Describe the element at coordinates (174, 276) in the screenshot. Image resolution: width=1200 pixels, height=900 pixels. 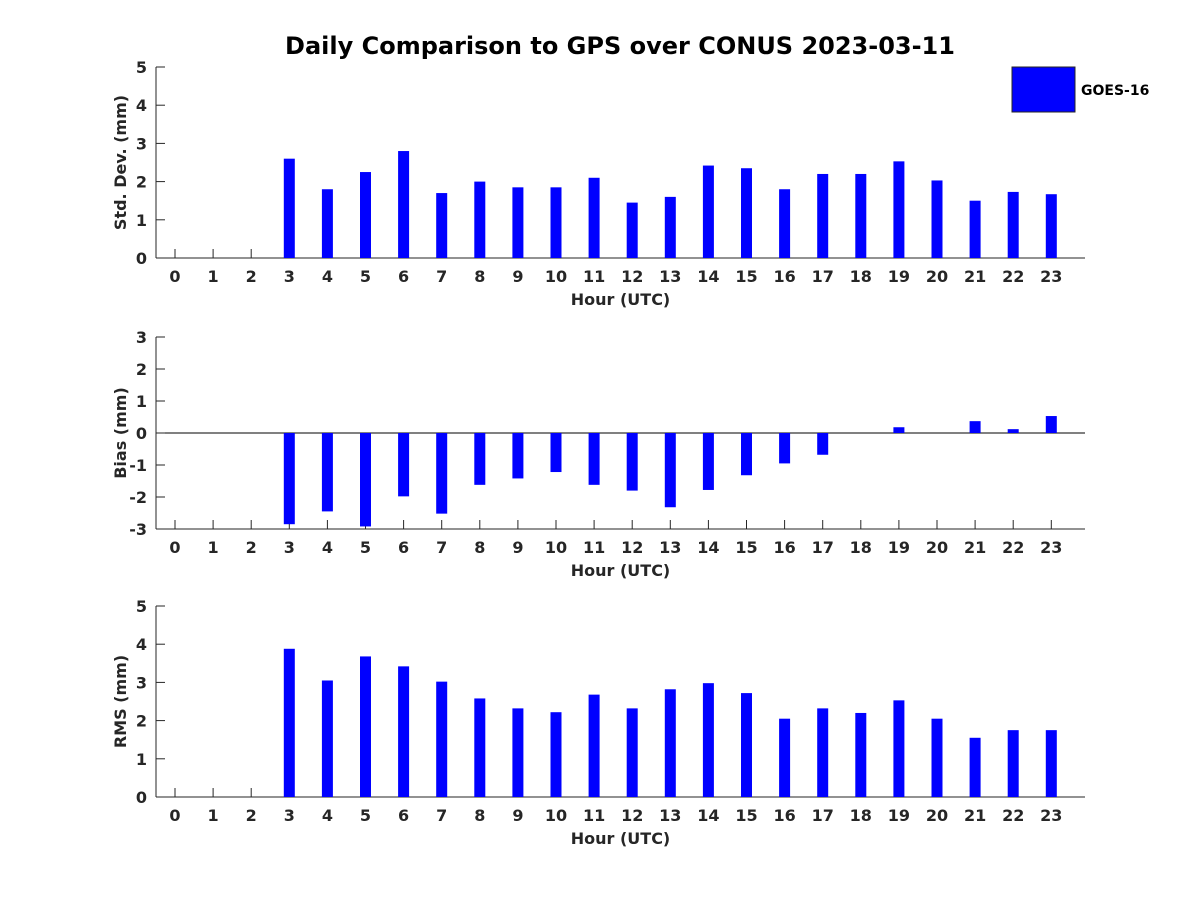
I see `x-tick-label: 0` at that location.